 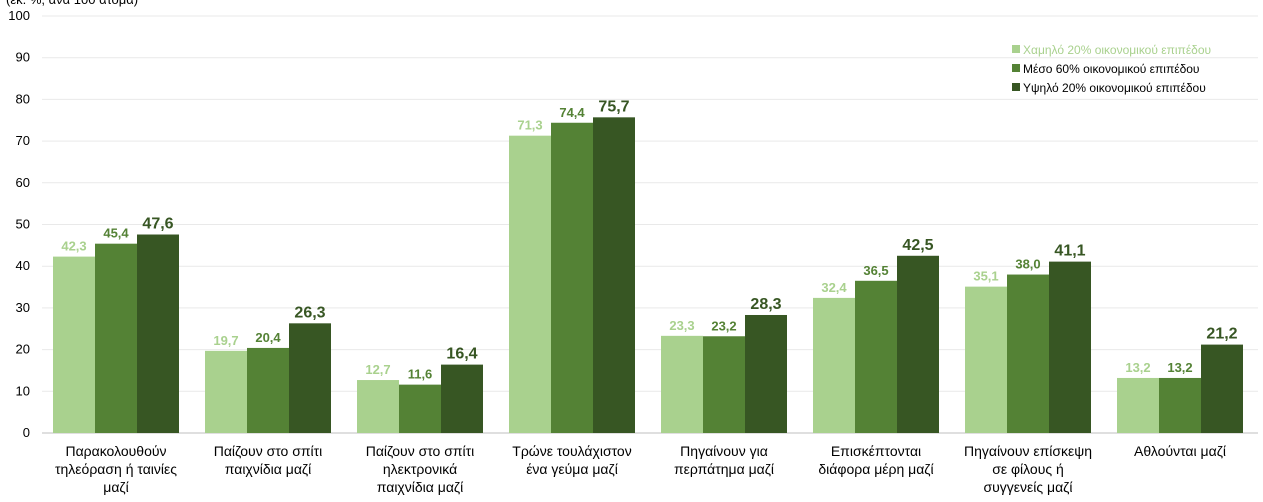 What do you see at coordinates (613, 106) in the screenshot?
I see `data-label: 75,7` at bounding box center [613, 106].